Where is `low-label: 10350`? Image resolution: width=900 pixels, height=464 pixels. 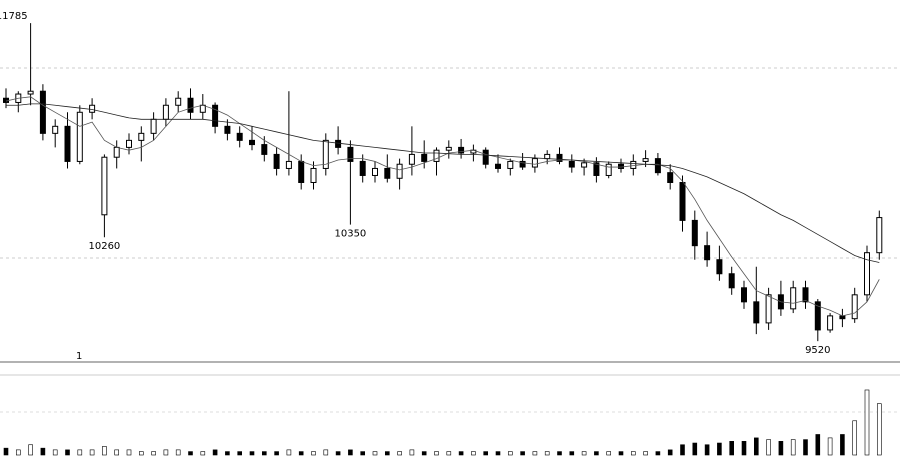
low-label: 10350 is located at coordinates (350, 234).